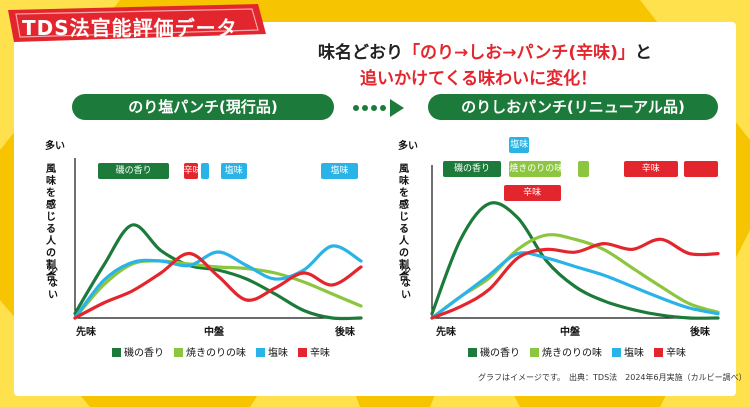 Image resolution: width=750 pixels, height=407 pixels. Describe the element at coordinates (700, 332) in the screenshot. I see `right-x-end-label: 後味` at that location.